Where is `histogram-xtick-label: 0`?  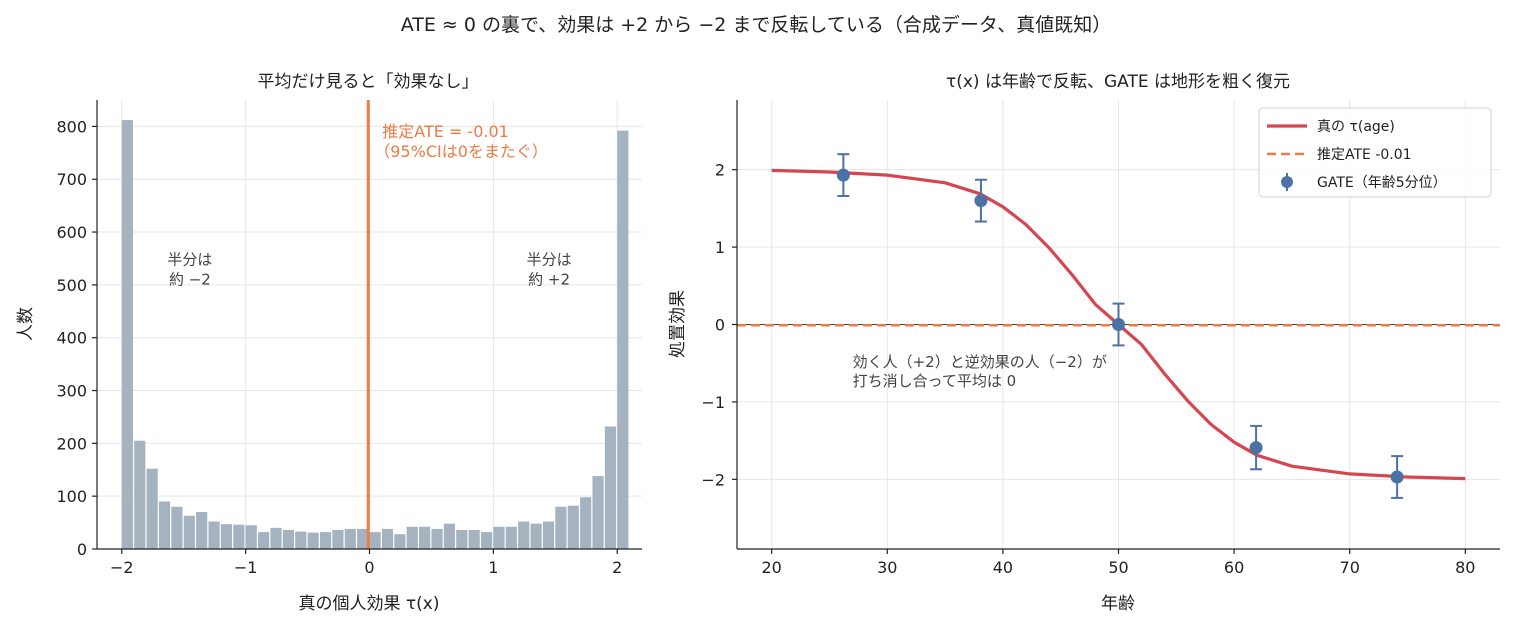 histogram-xtick-label: 0 is located at coordinates (369, 567).